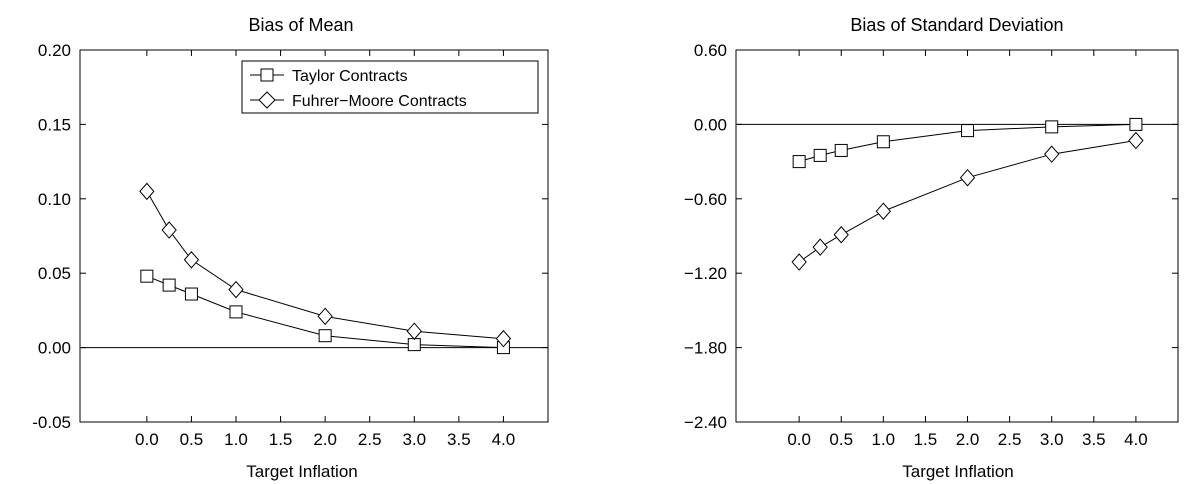 The height and width of the screenshot is (484, 1187). What do you see at coordinates (267, 75) in the screenshot?
I see `legend-marker-square` at bounding box center [267, 75].